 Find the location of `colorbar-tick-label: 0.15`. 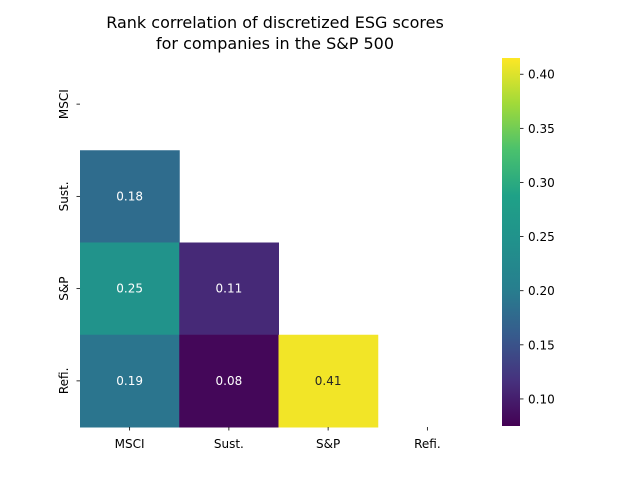

colorbar-tick-label: 0.15 is located at coordinates (541, 345).